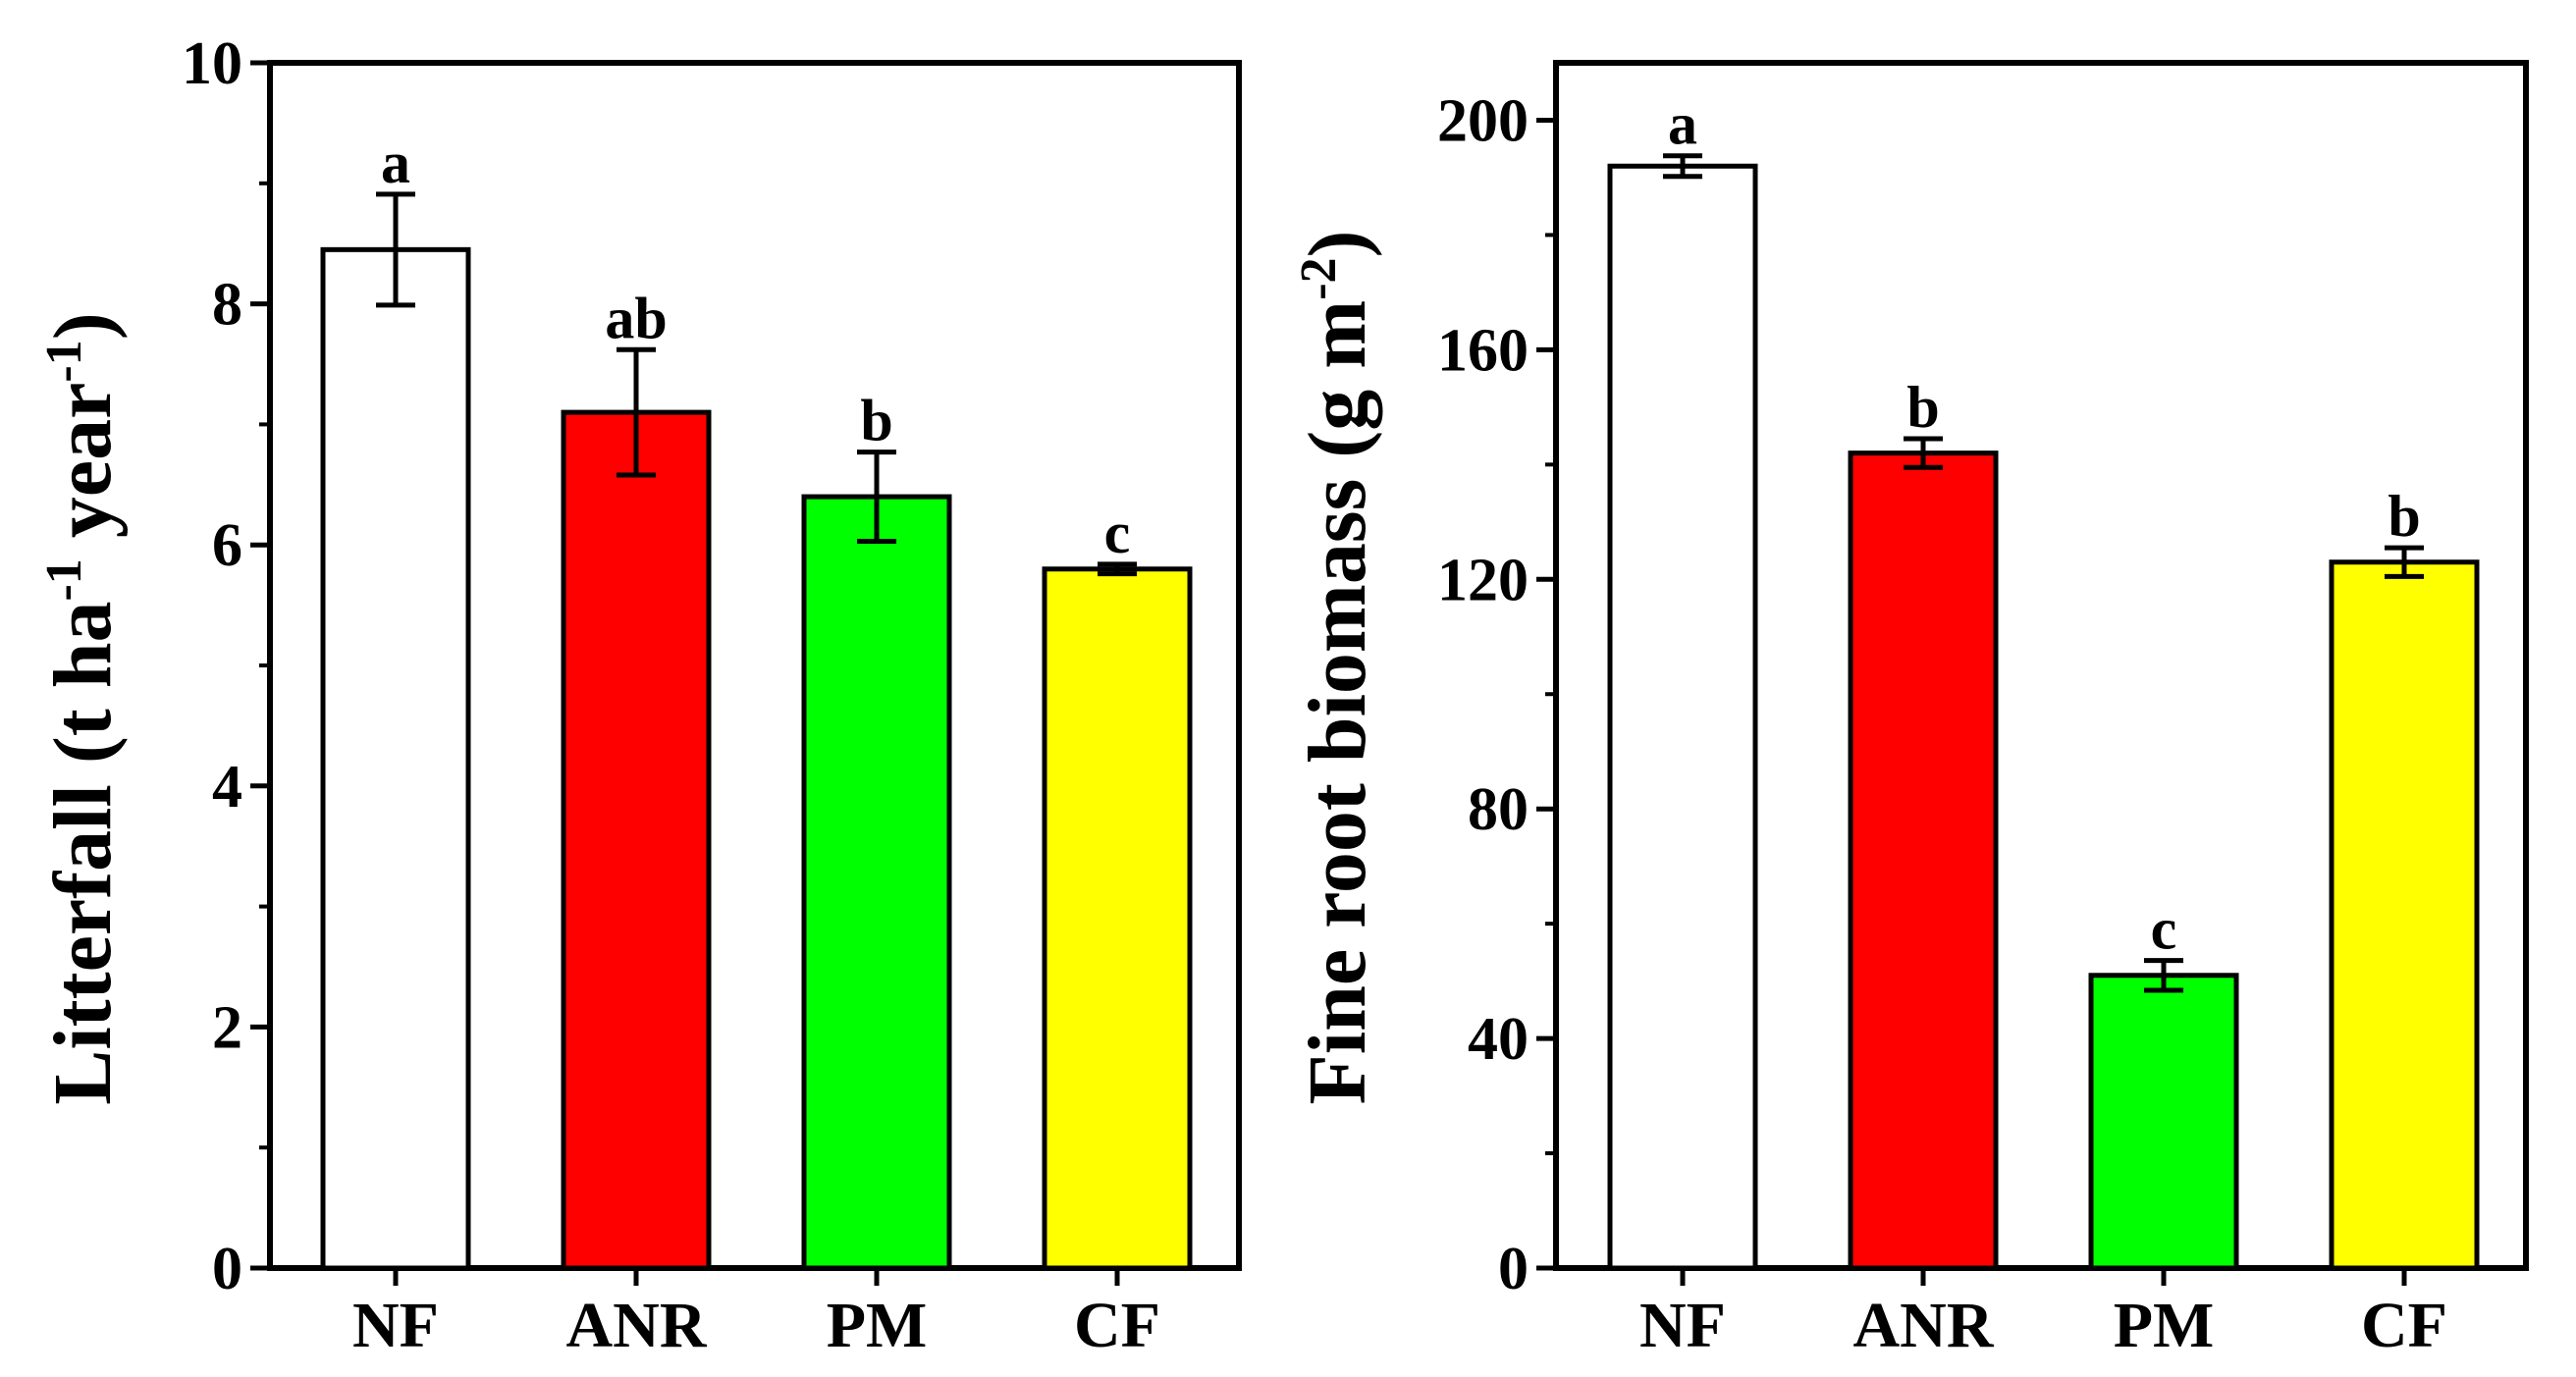 This screenshot has height=1377, width=2576. Describe the element at coordinates (227, 1269) in the screenshot. I see `litterfall-ytick-label: 0` at that location.